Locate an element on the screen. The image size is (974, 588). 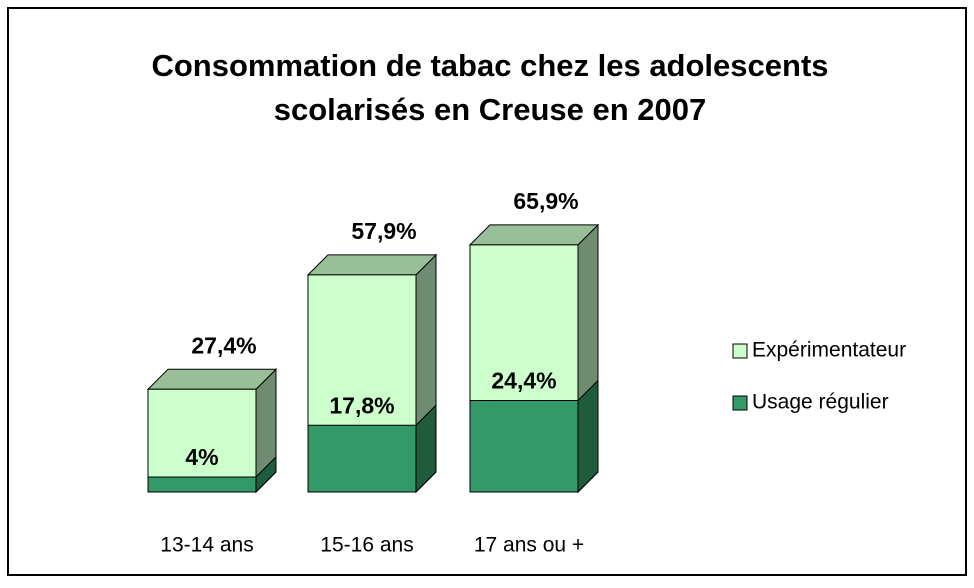
x-tick-label: 15-16 ans is located at coordinates (366, 545).